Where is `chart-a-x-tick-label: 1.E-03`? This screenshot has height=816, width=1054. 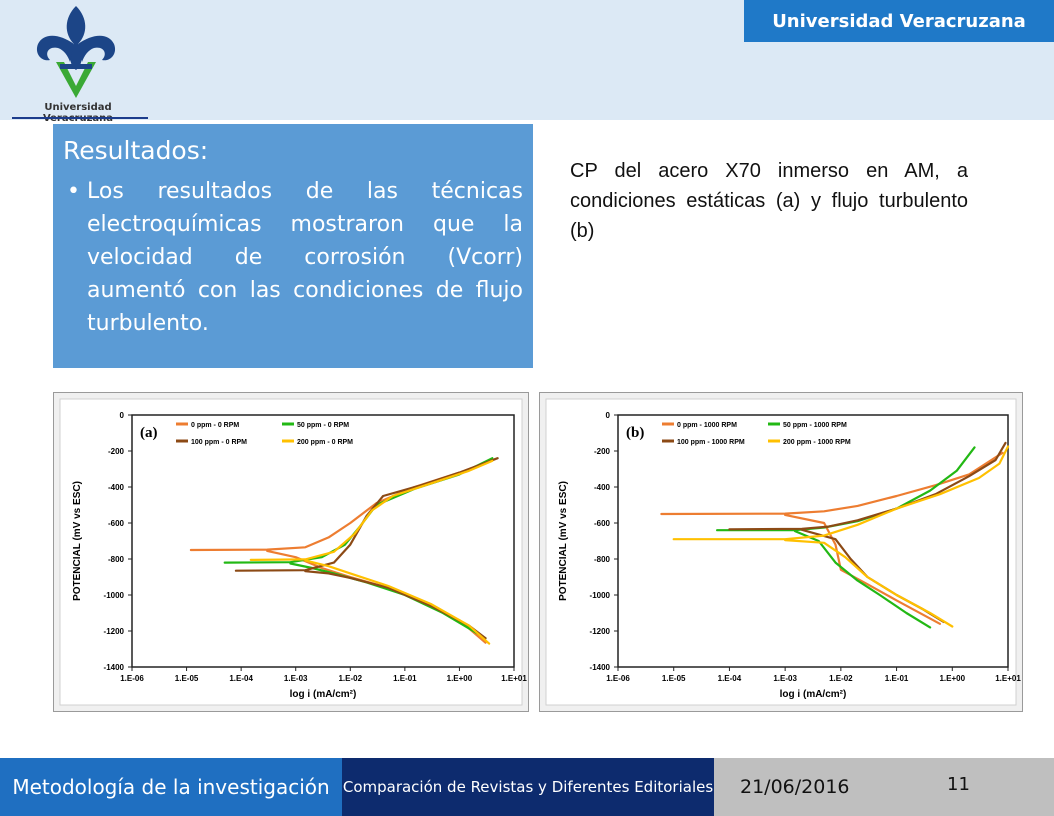 chart-a-x-tick-label: 1.E-03 is located at coordinates (296, 678).